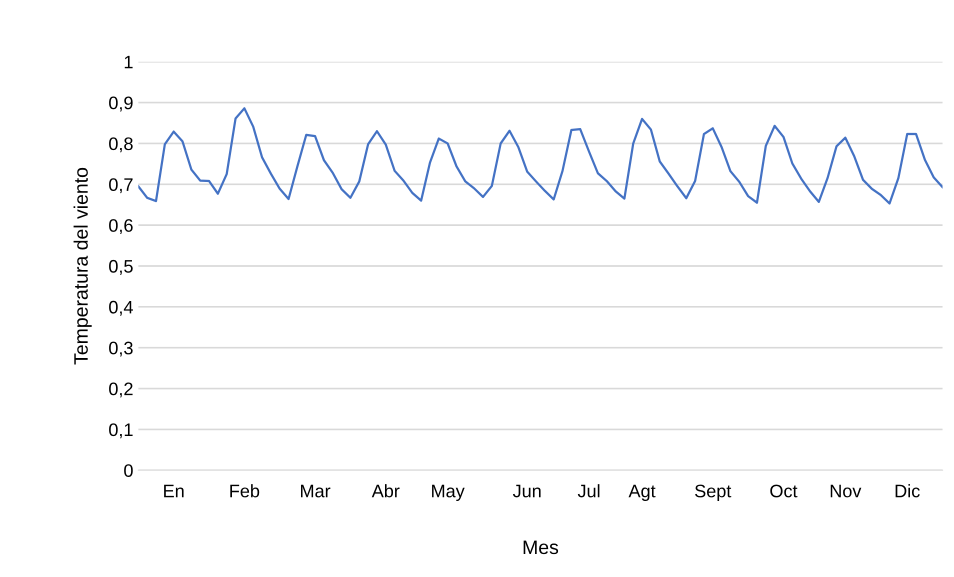 The image size is (954, 577). I want to click on y-tick-label: 0,5, so click(121, 267).